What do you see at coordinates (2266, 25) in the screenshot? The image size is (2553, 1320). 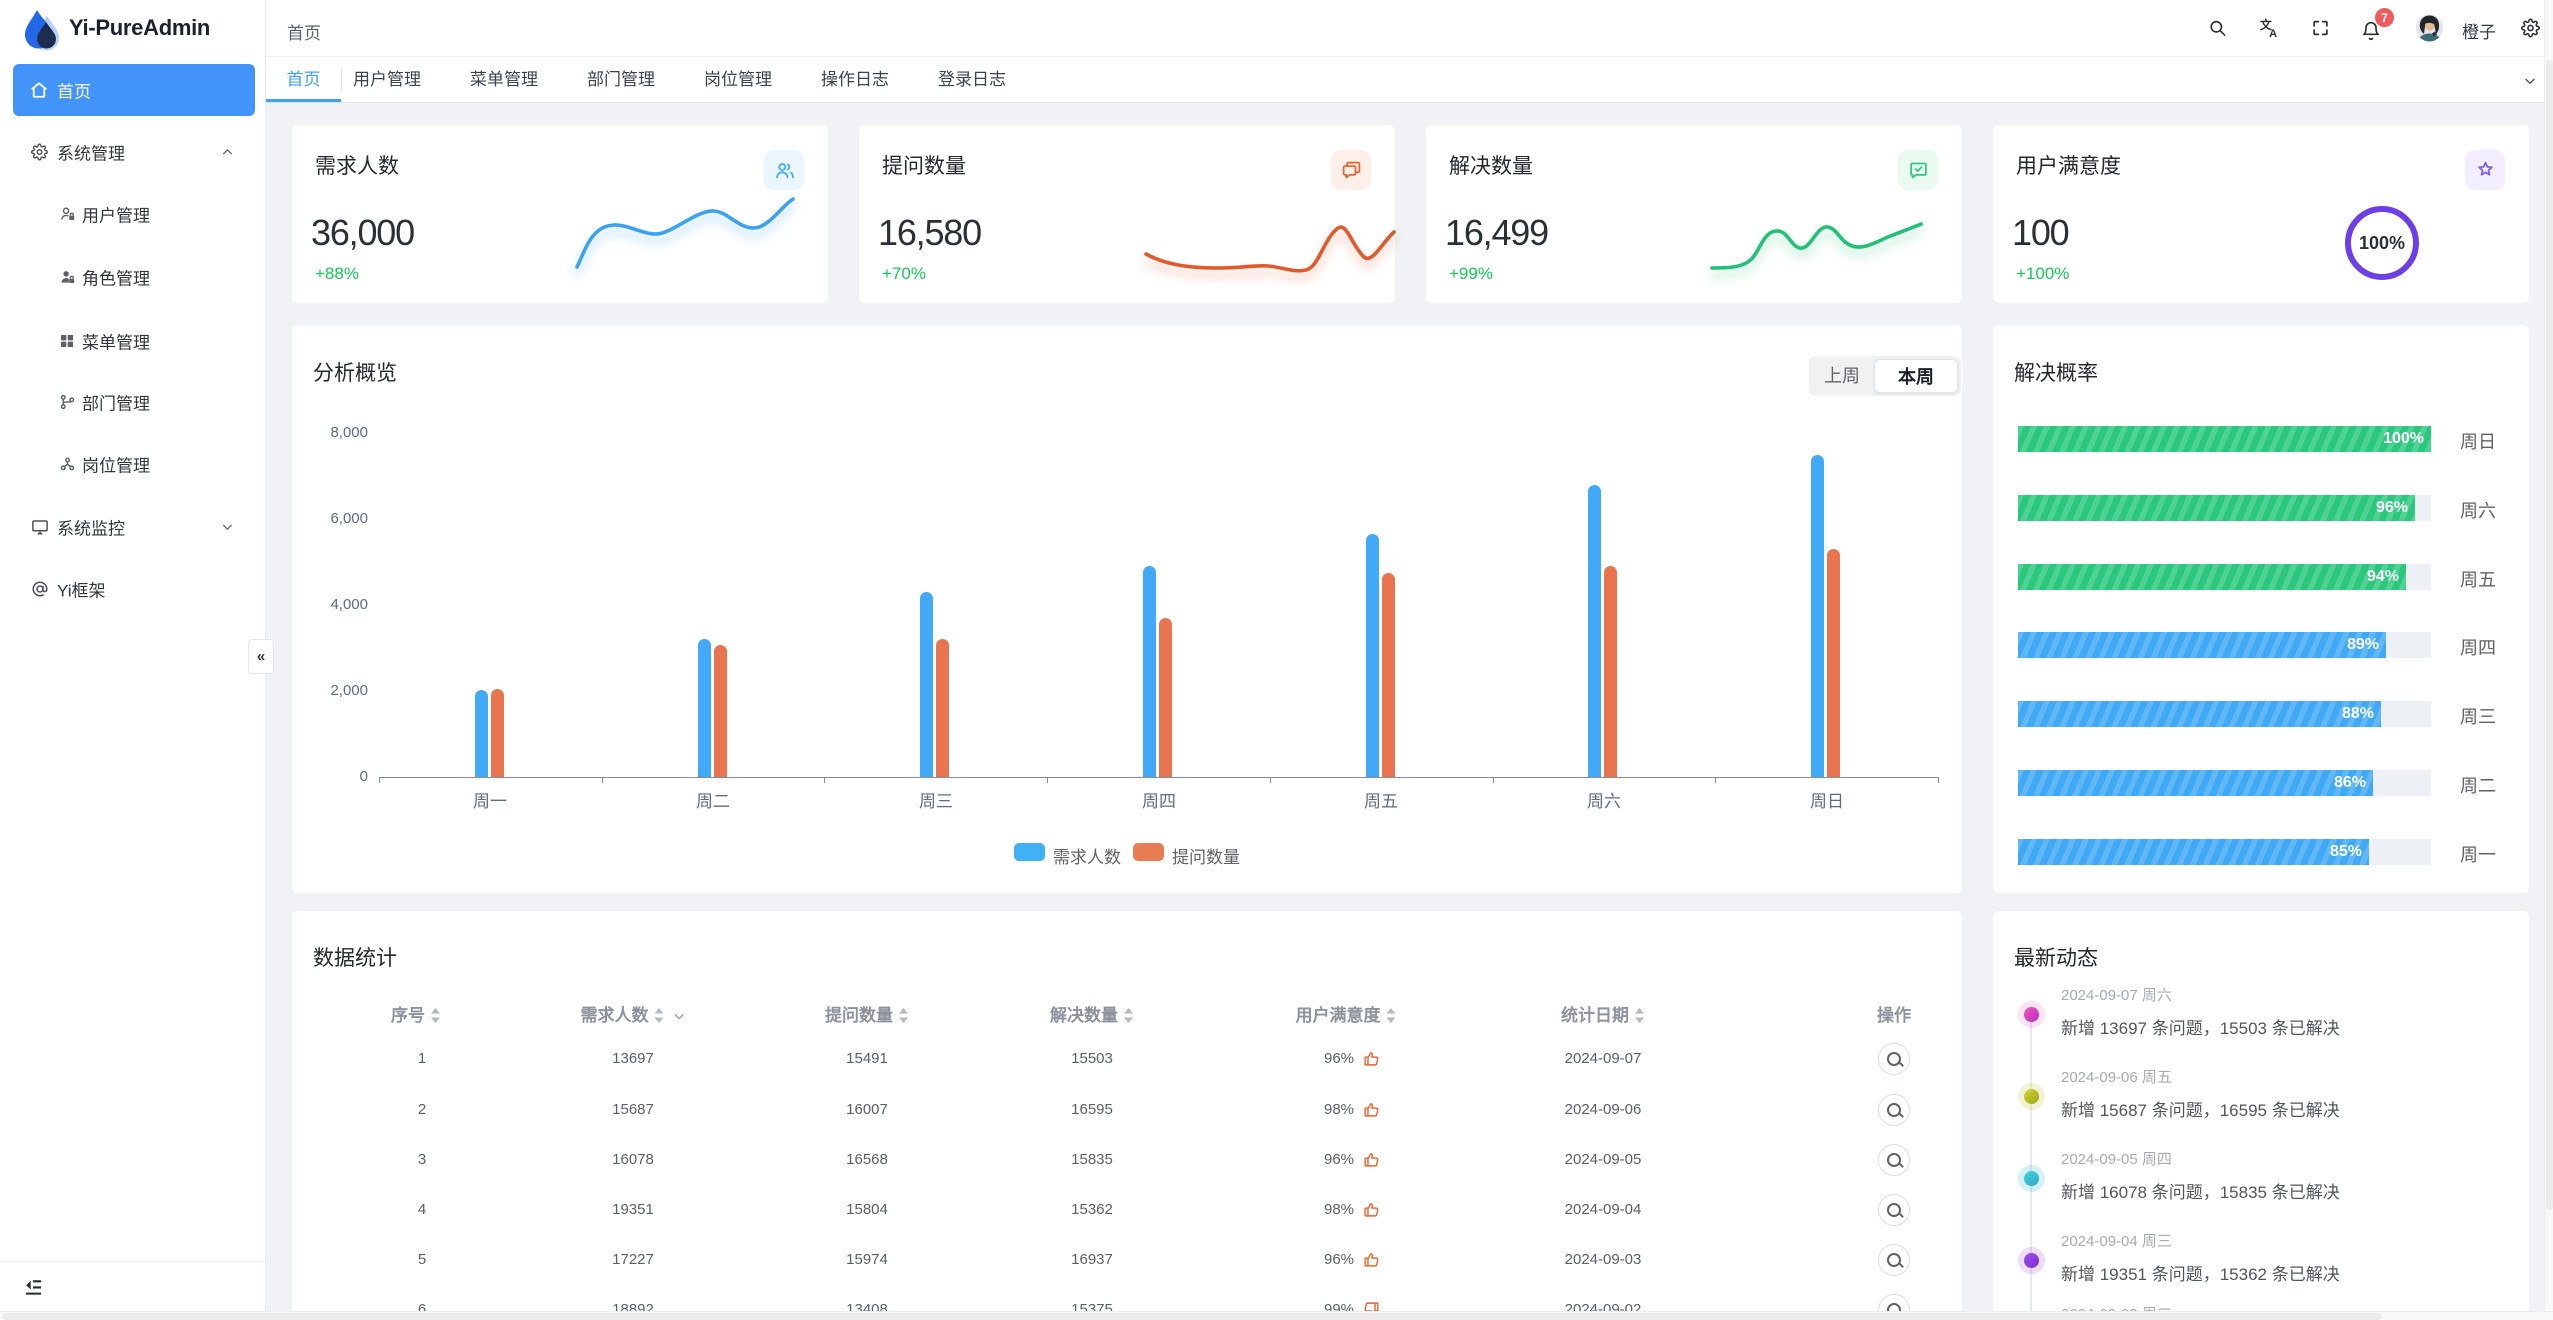 I see `svg-text: 文` at bounding box center [2266, 25].